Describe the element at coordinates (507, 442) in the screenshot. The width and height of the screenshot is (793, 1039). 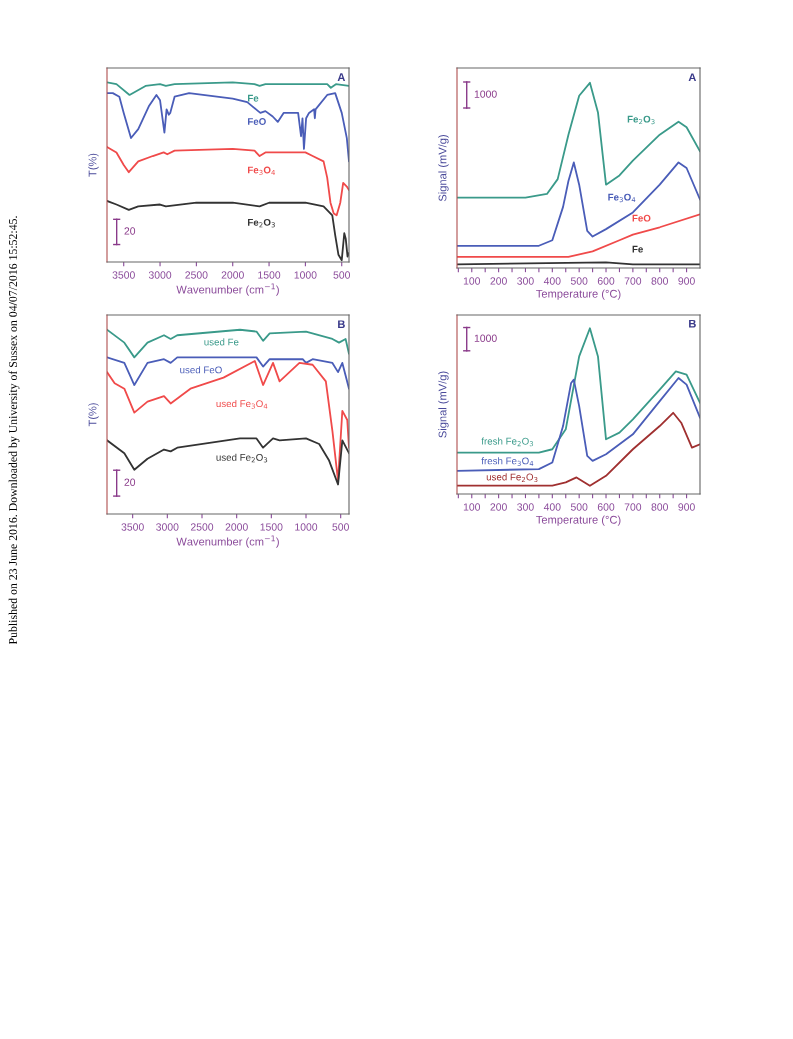
I see `series-label: fresh Fe$_{2}$O$_{3}$` at that location.